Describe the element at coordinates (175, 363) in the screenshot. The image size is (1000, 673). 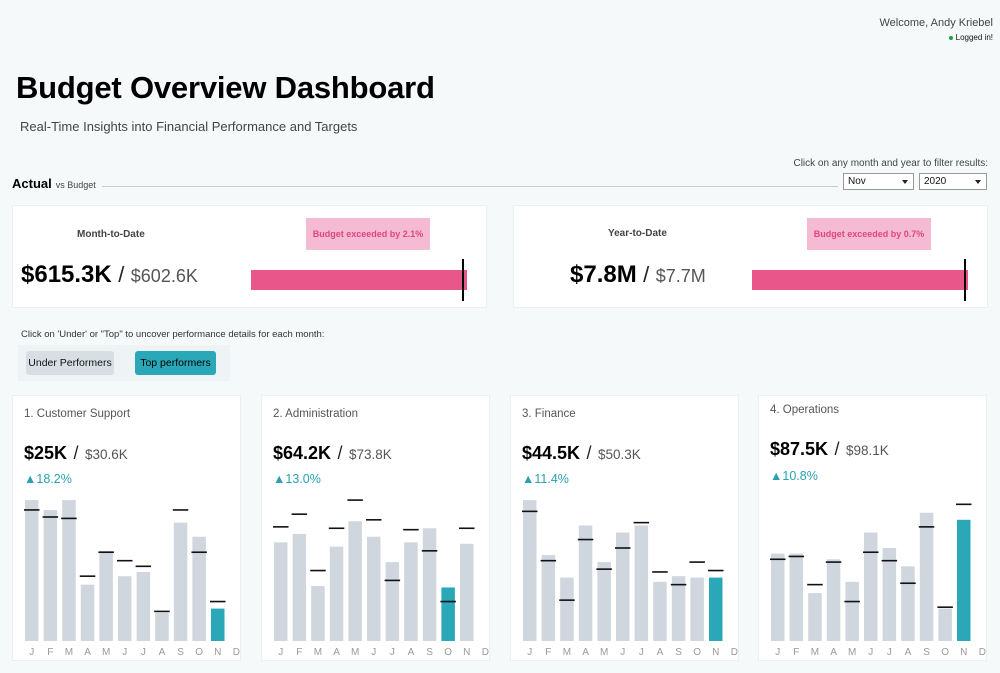
I see `top-performers-button: Top performers` at that location.